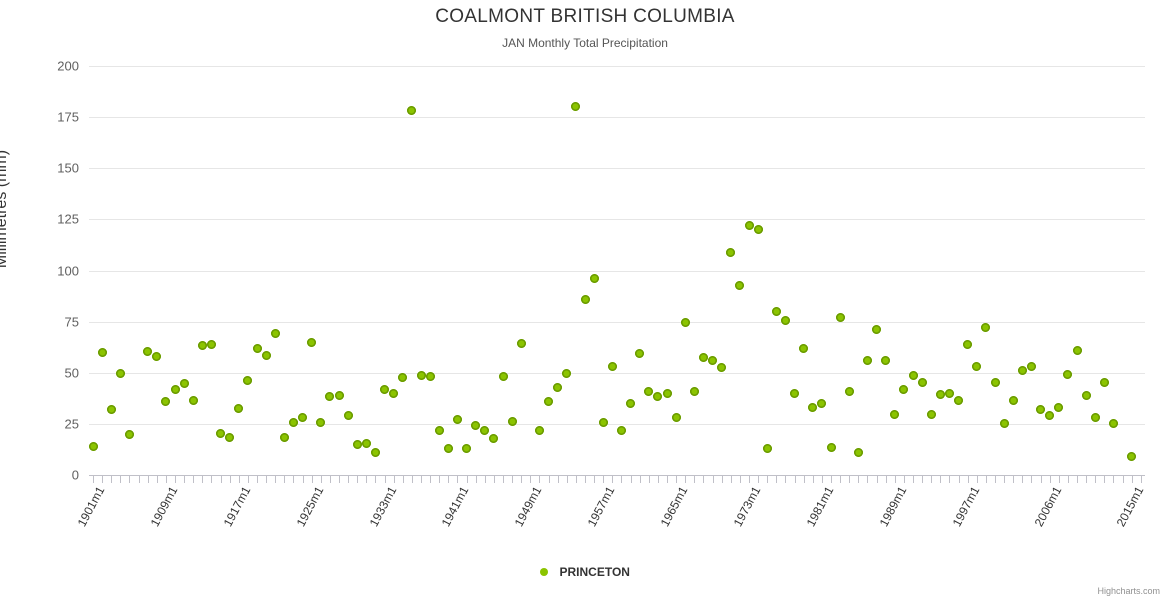  I want to click on legend-item-princeton: PRINCETON, so click(585, 572).